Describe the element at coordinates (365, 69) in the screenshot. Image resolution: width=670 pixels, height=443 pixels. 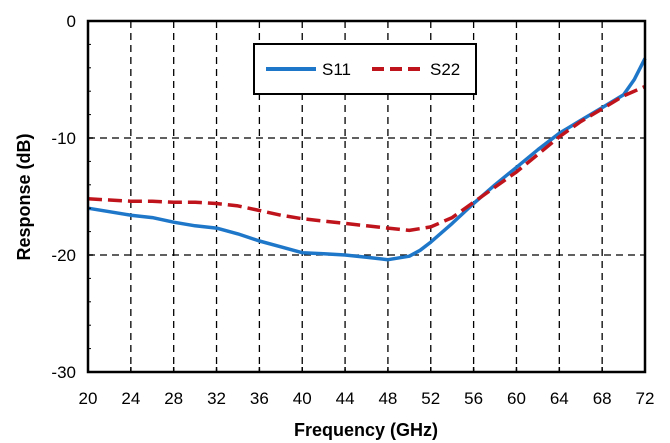
I see `legend: S11 S22` at that location.